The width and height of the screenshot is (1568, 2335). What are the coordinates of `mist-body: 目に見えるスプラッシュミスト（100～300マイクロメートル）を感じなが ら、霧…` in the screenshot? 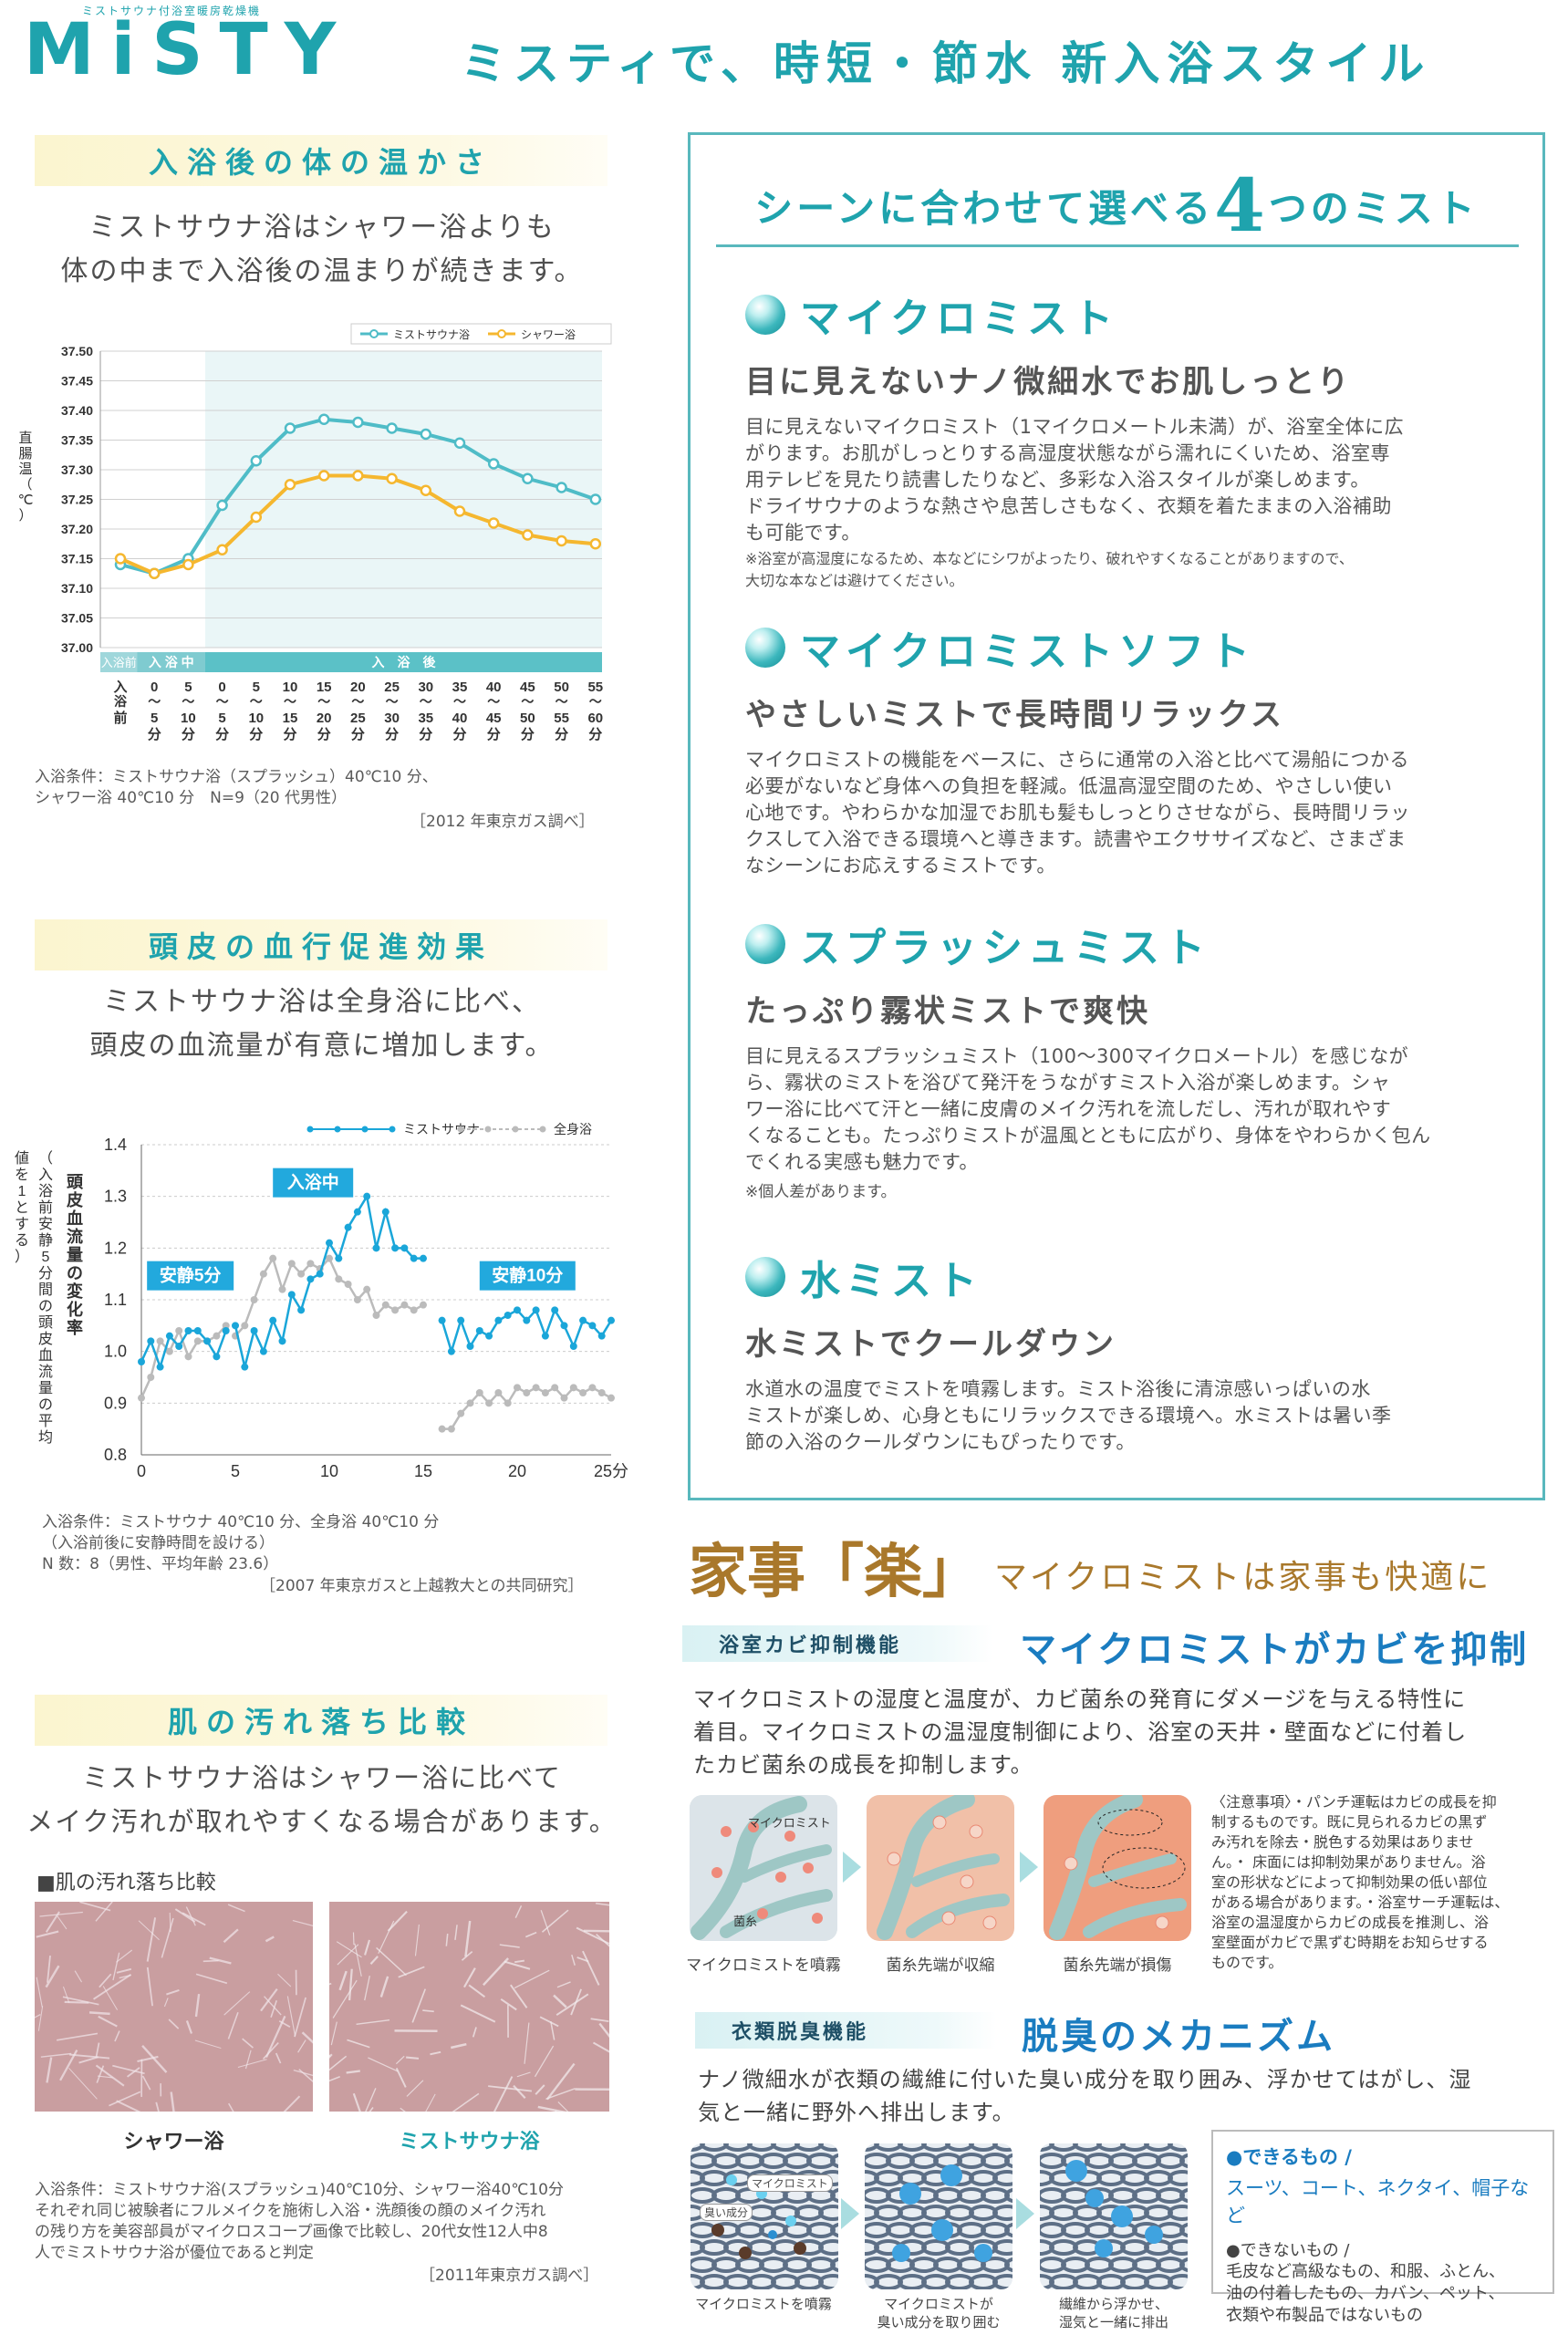 It's located at (1137, 1109).